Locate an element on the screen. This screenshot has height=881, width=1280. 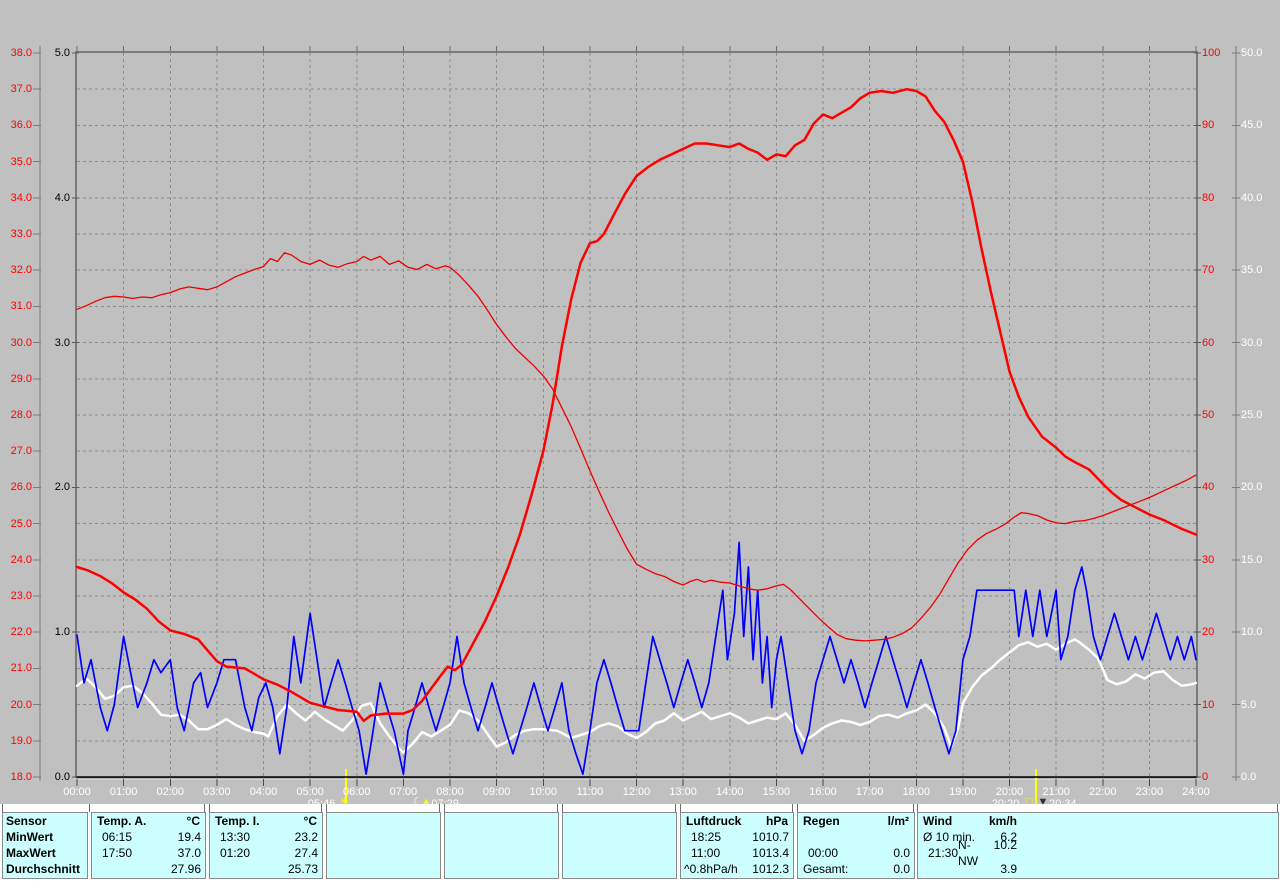
temp-a-unit: °C is located at coordinates (193, 821).